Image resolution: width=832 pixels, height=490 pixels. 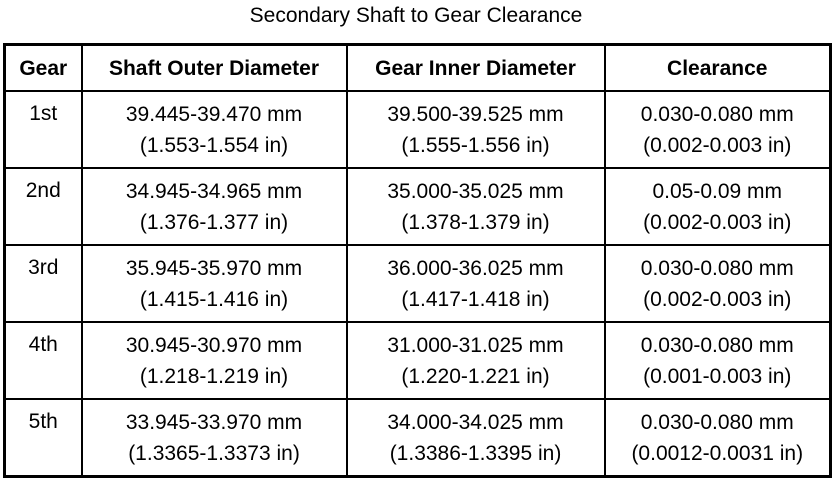 I want to click on gear-cell: 2nd, so click(x=43, y=206).